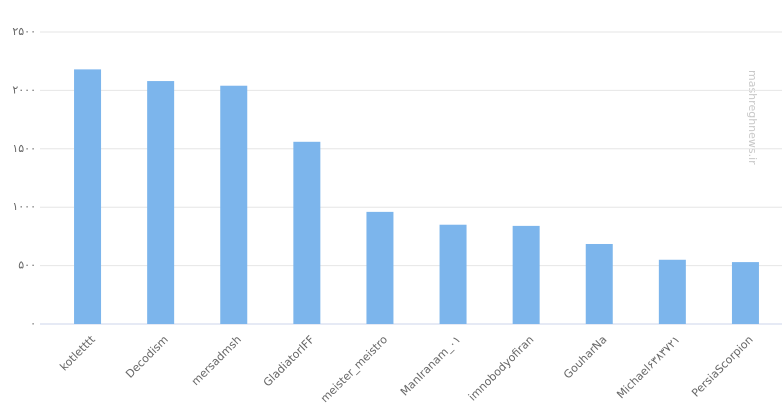 The height and width of the screenshot is (413, 782). What do you see at coordinates (24, 206) in the screenshot?
I see `y-tick-label: ۱۰۰۰` at bounding box center [24, 206].